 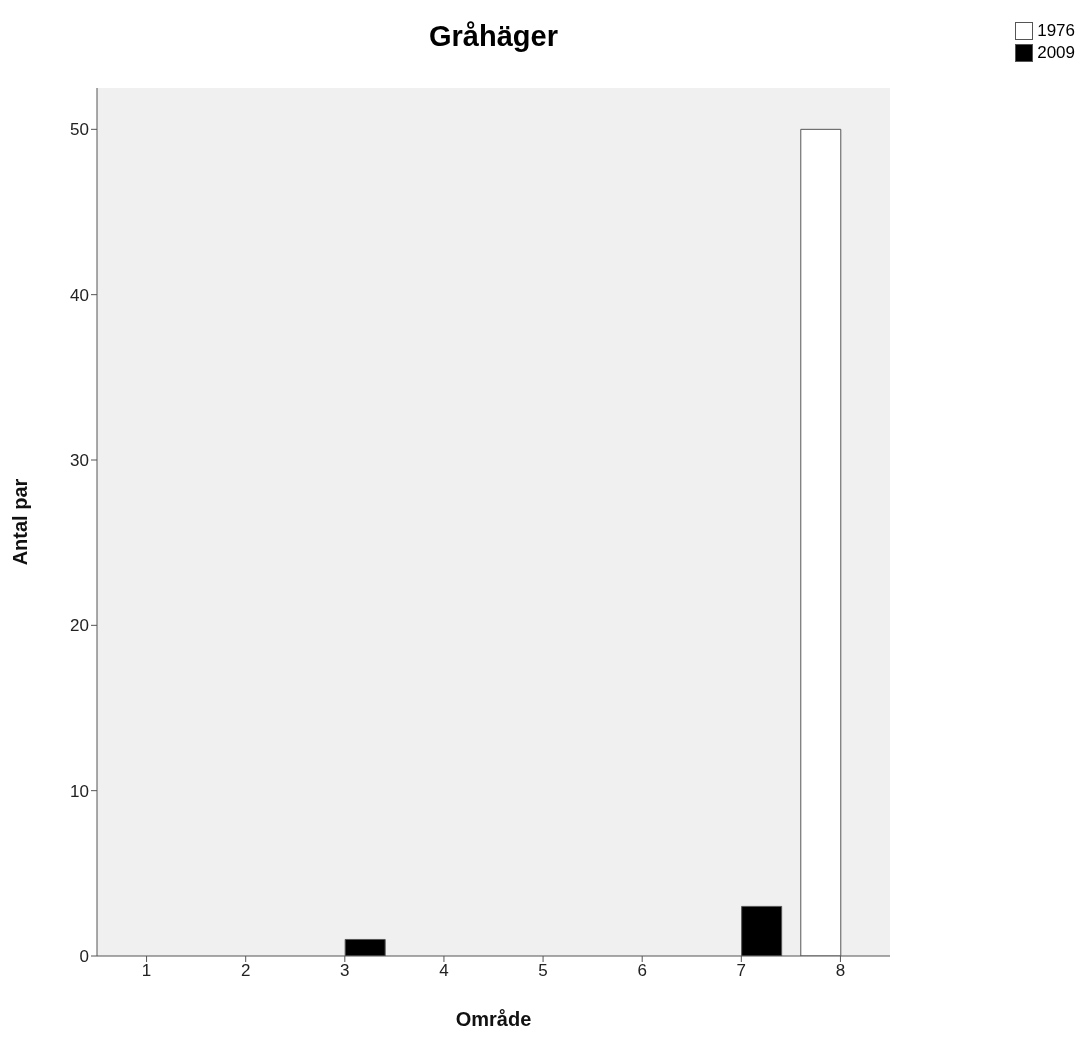 I want to click on x-tick-label: 5, so click(x=543, y=971).